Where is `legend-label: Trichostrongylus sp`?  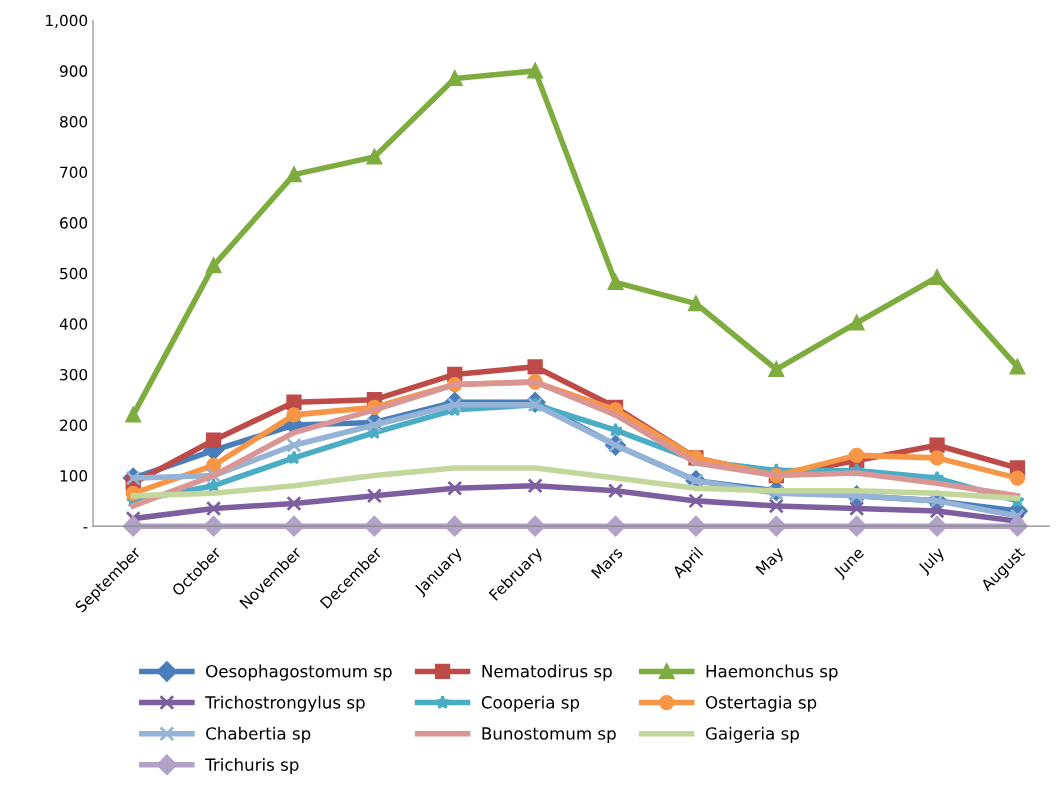
legend-label: Trichostrongylus sp is located at coordinates (285, 703).